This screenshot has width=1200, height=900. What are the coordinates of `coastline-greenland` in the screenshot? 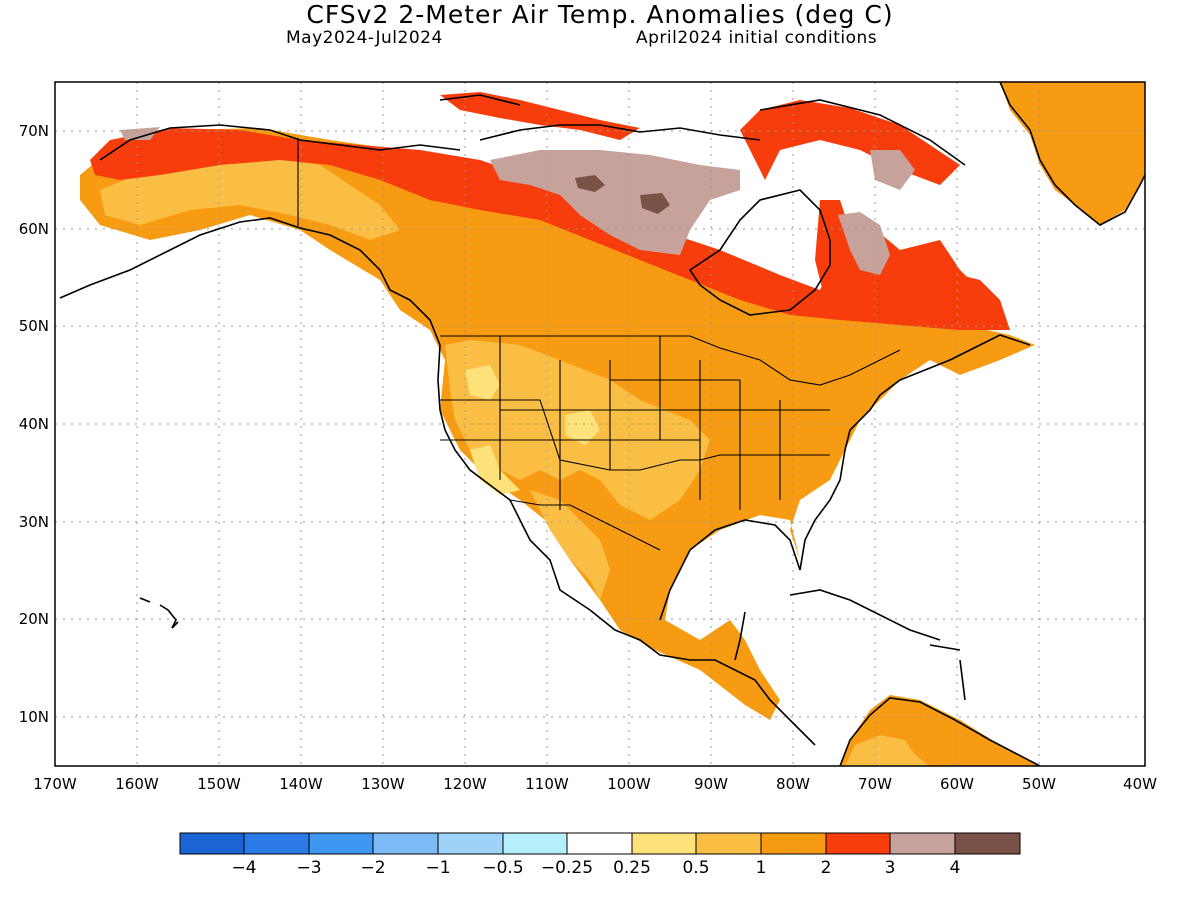 It's located at (1072, 154).